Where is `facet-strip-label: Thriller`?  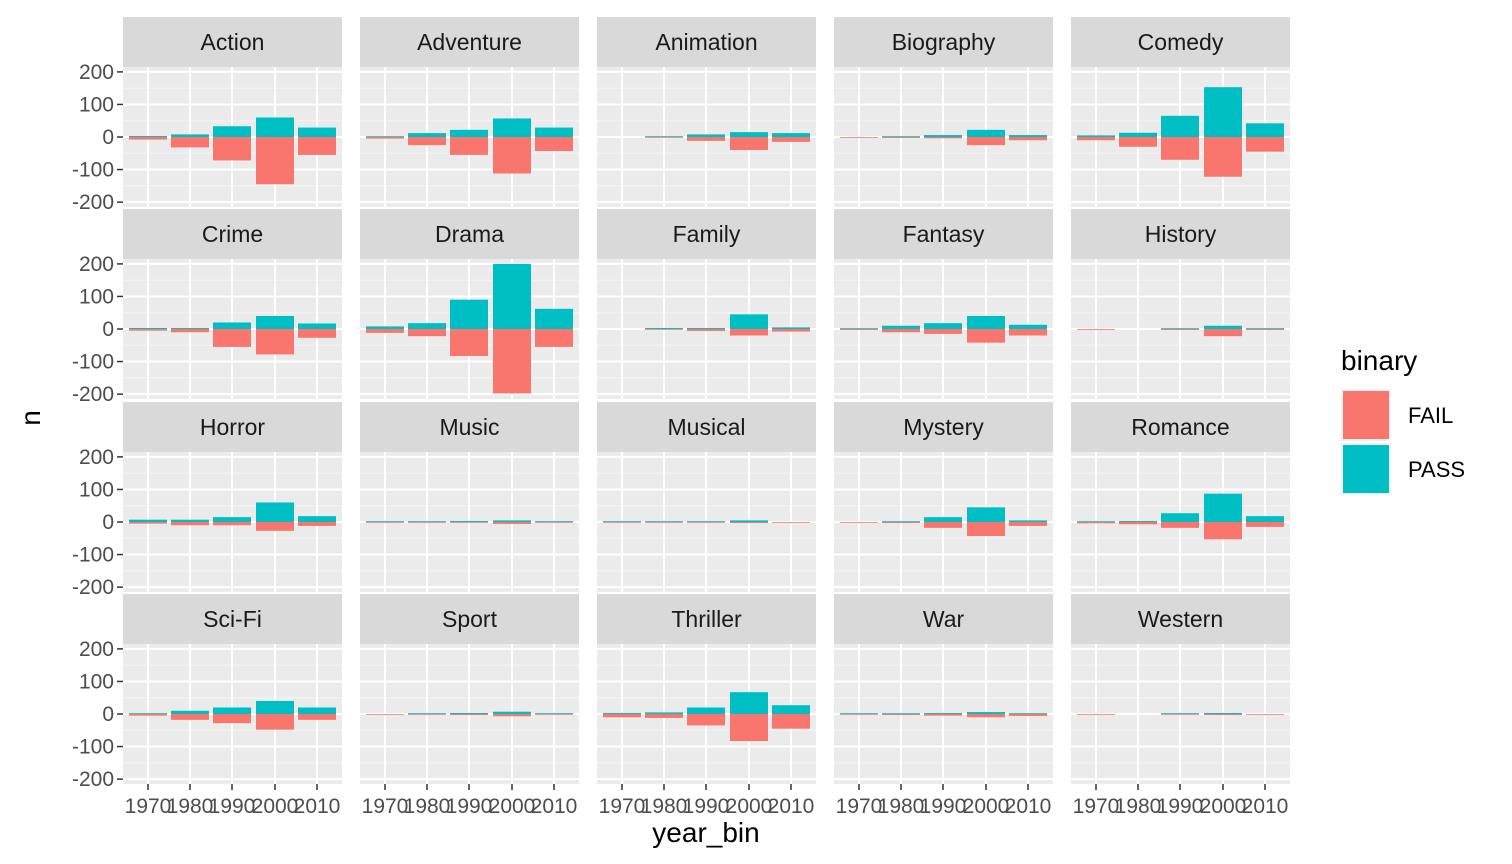 facet-strip-label: Thriller is located at coordinates (706, 619).